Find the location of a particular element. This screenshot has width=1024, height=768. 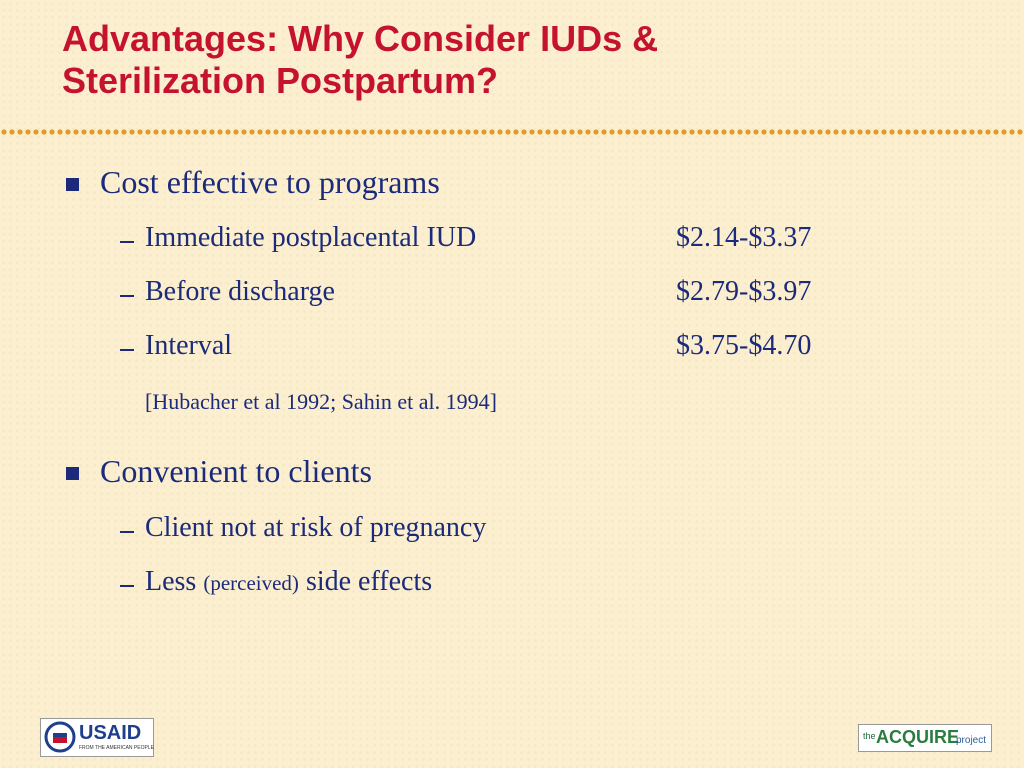

cost: $2.79-$3.97 is located at coordinates (744, 291).